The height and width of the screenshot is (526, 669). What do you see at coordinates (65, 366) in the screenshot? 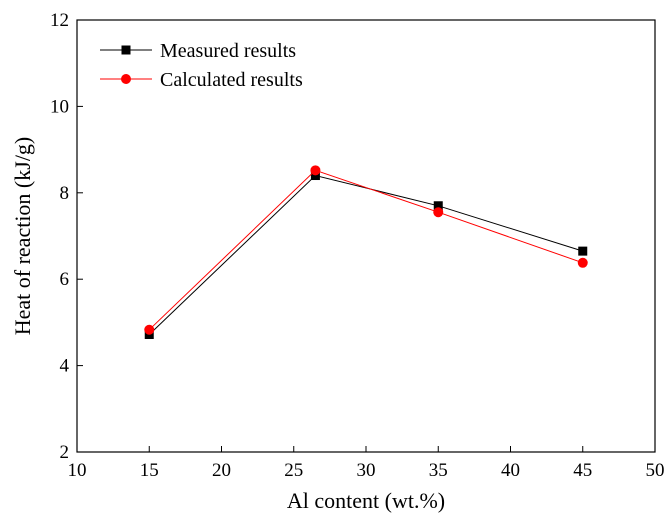
I see `y-tick-label: 4` at bounding box center [65, 366].